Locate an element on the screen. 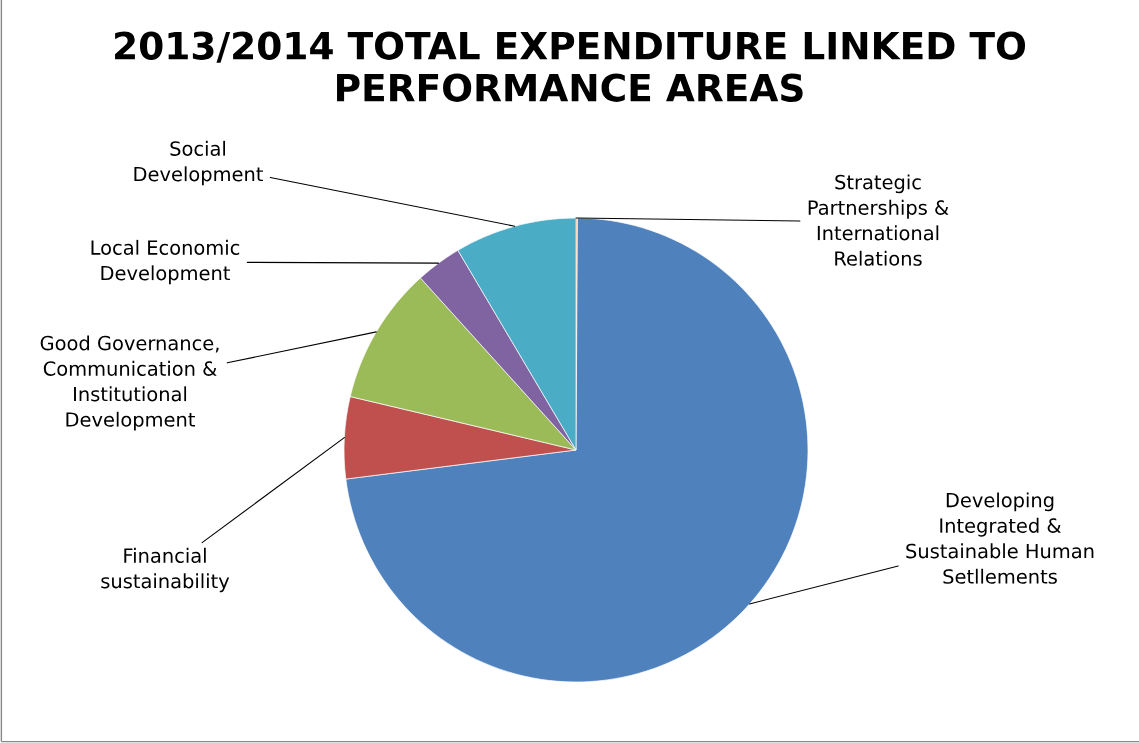 Image resolution: width=1139 pixels, height=743 pixels. slice-label: Good Governance, Communication & Institutional Development is located at coordinates (129, 383).